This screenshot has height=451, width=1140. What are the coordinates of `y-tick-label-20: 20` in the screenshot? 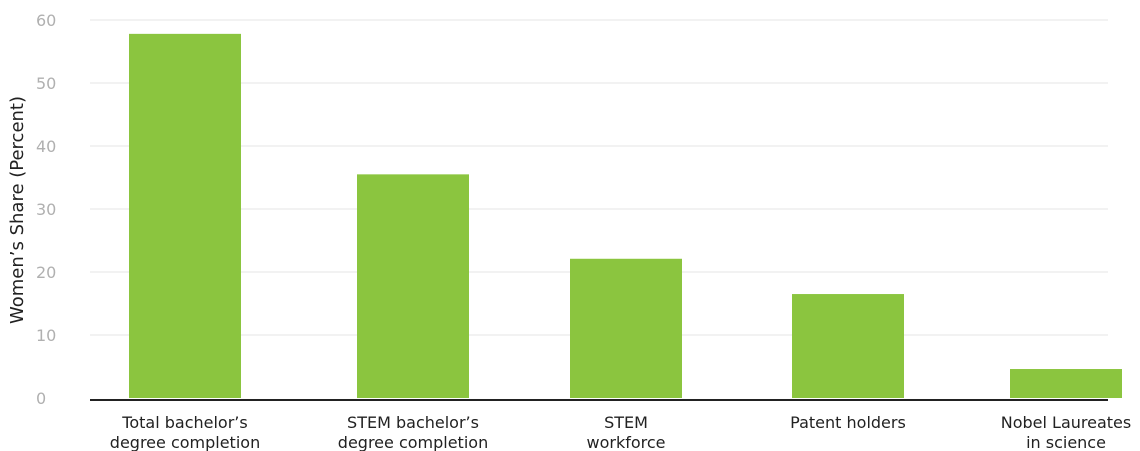 It's located at (46, 272).